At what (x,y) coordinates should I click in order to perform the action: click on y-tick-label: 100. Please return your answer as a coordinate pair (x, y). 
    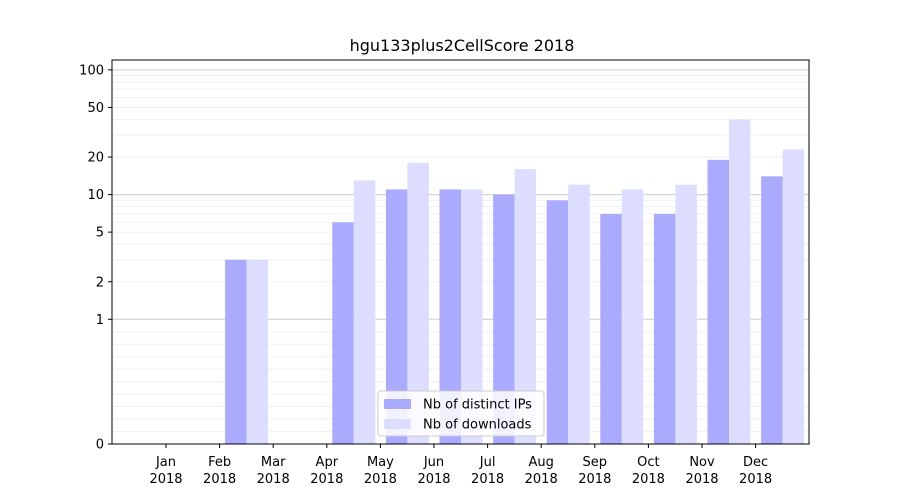
    Looking at the image, I should click on (91, 70).